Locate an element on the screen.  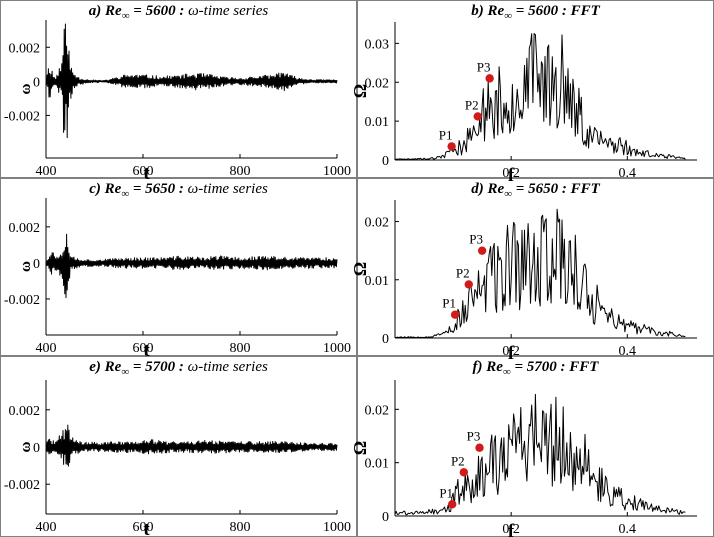
chart-title-d: d) Re∞ = 5650 : FFT is located at coordinates (535, 190).